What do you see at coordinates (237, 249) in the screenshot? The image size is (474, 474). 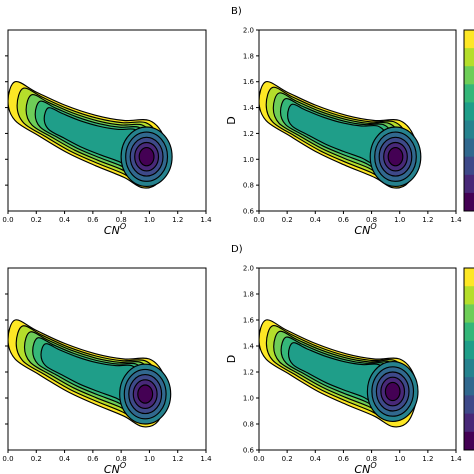 I see `panel-letter: D)` at bounding box center [237, 249].